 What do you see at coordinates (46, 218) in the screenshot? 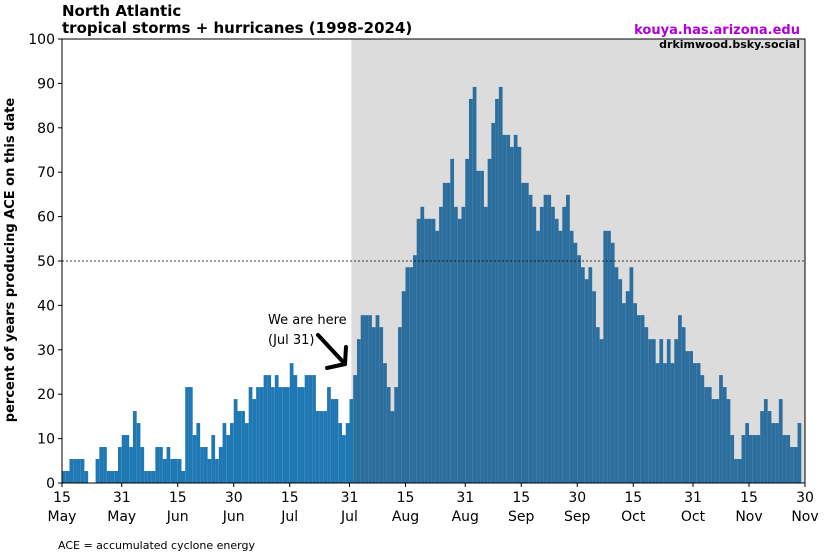
I see `y-tick-label: 60` at bounding box center [46, 218].